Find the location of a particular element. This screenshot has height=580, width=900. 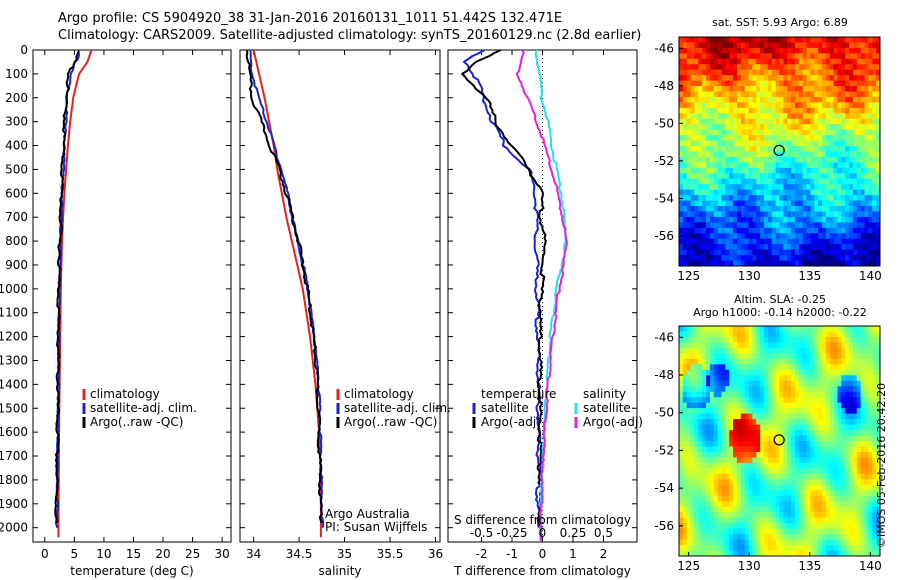

map-y-tick-label: -56 is located at coordinates (664, 526).